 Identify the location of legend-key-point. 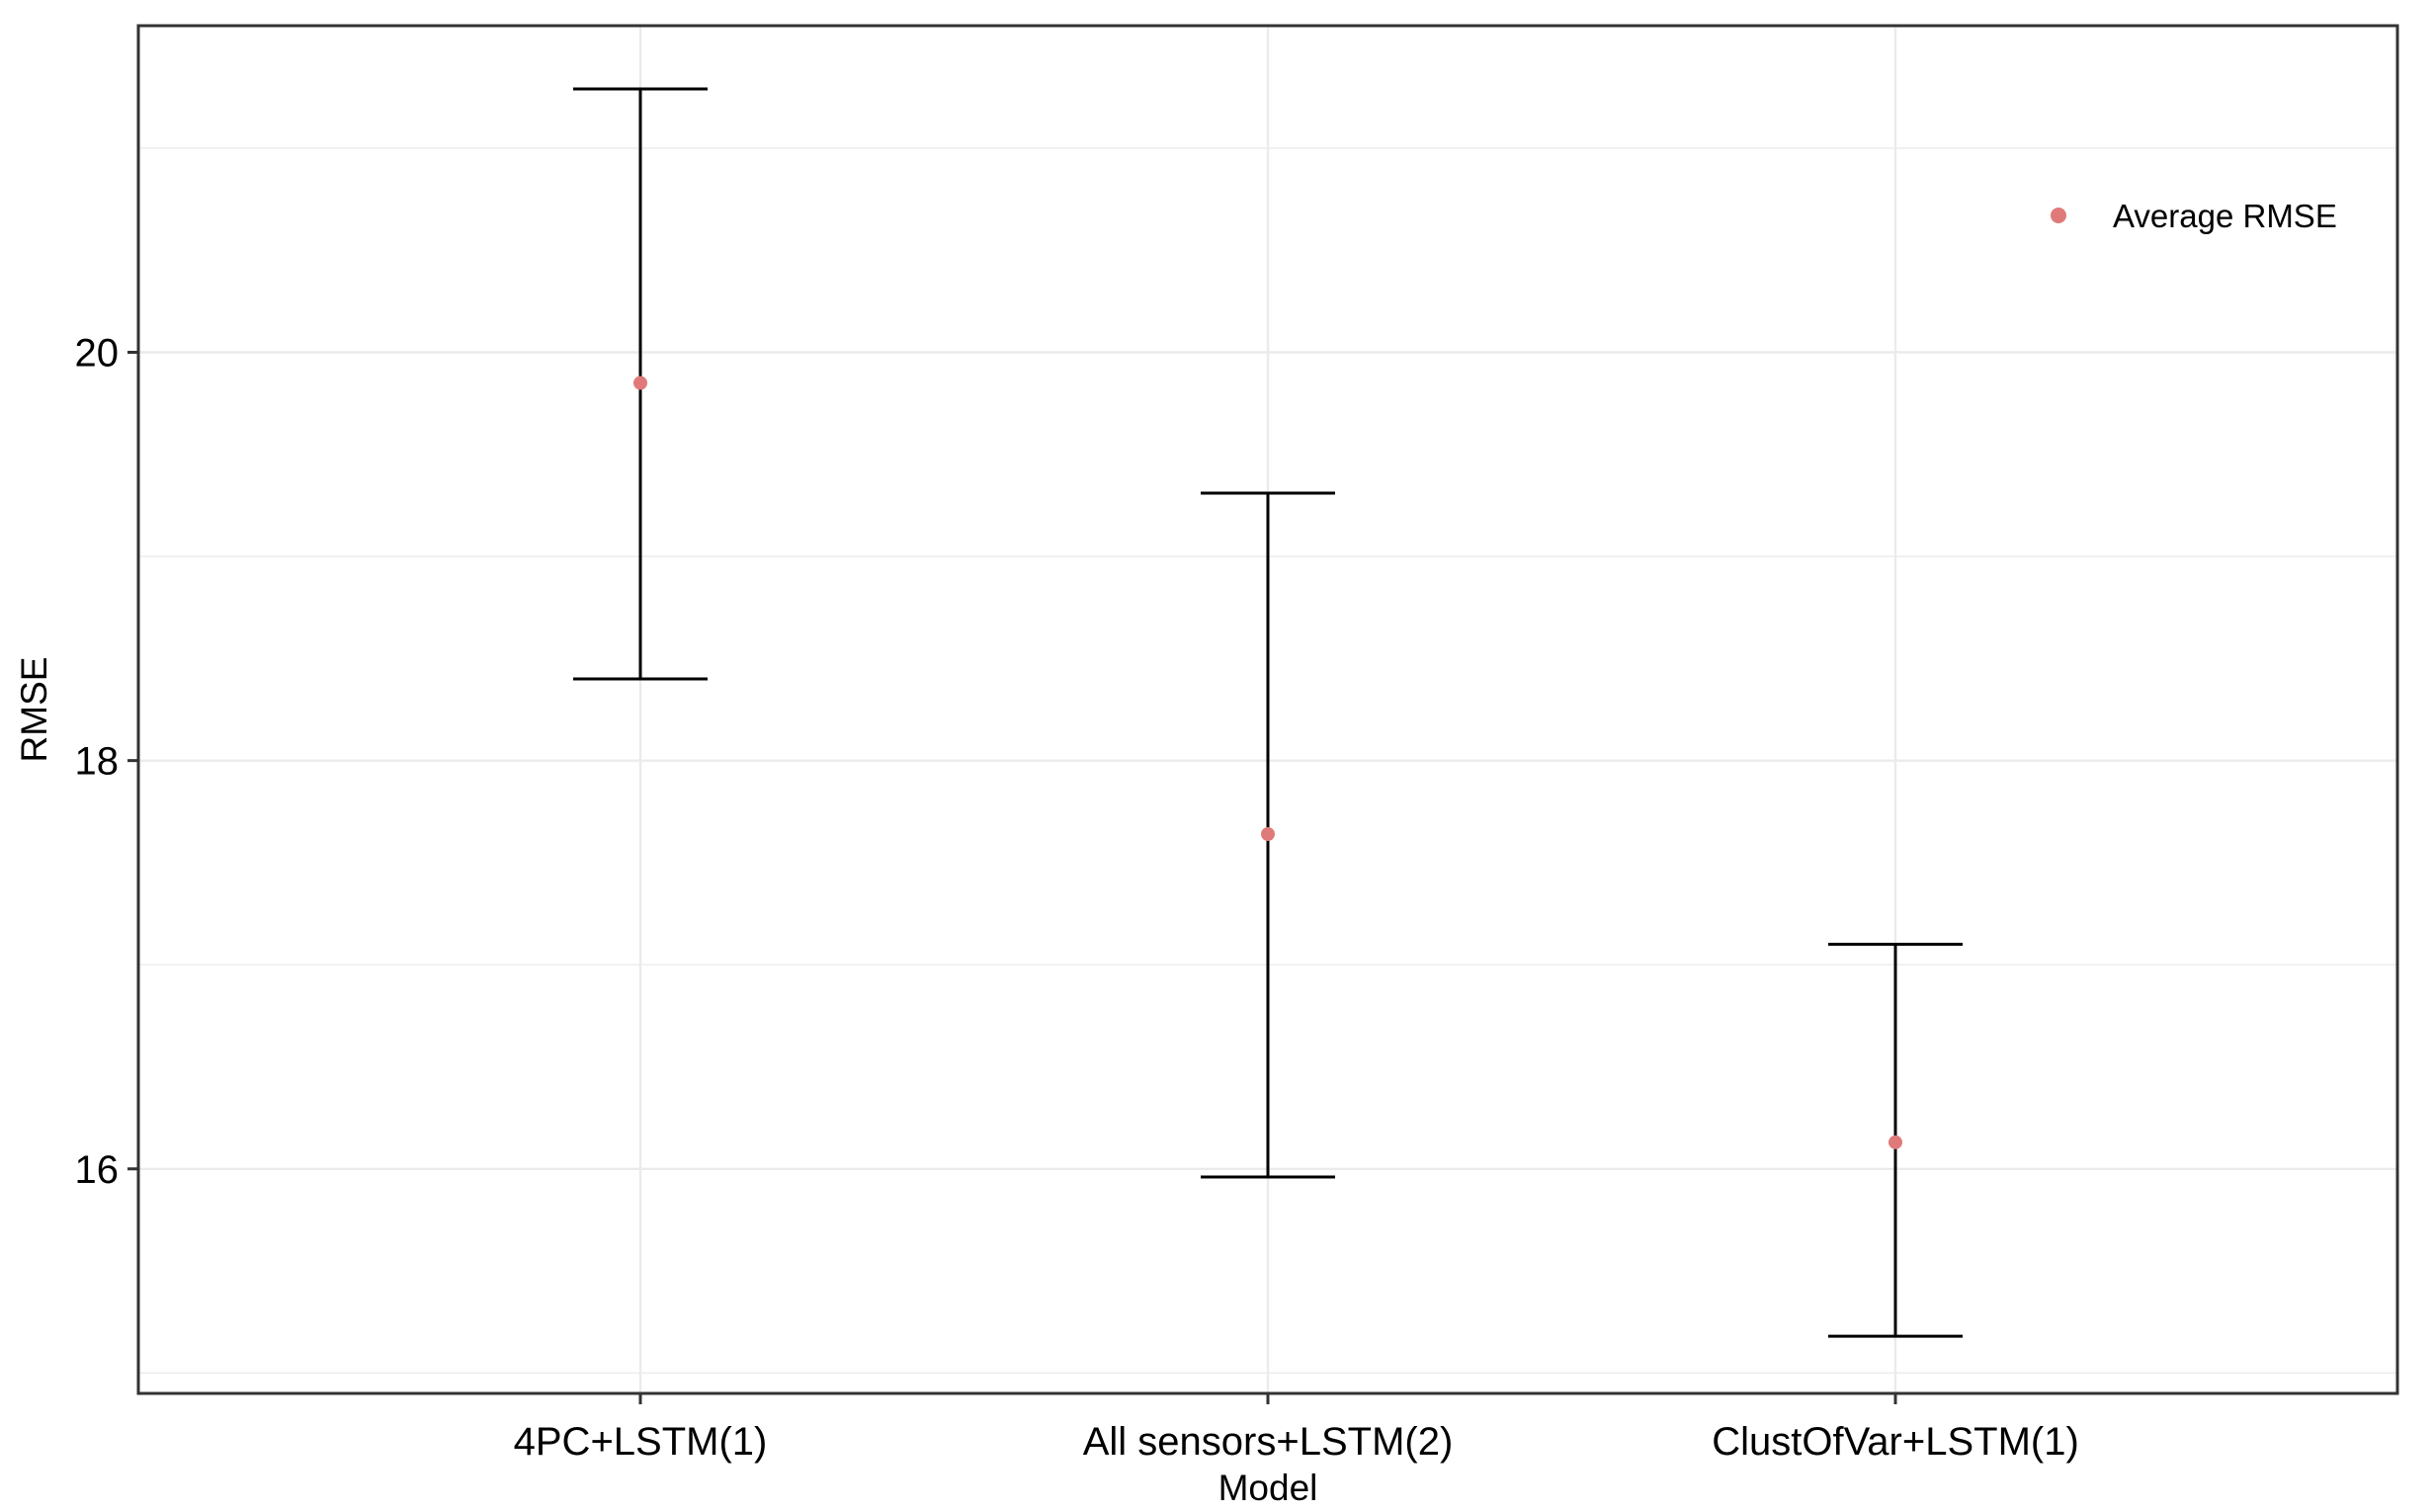
(2058, 215).